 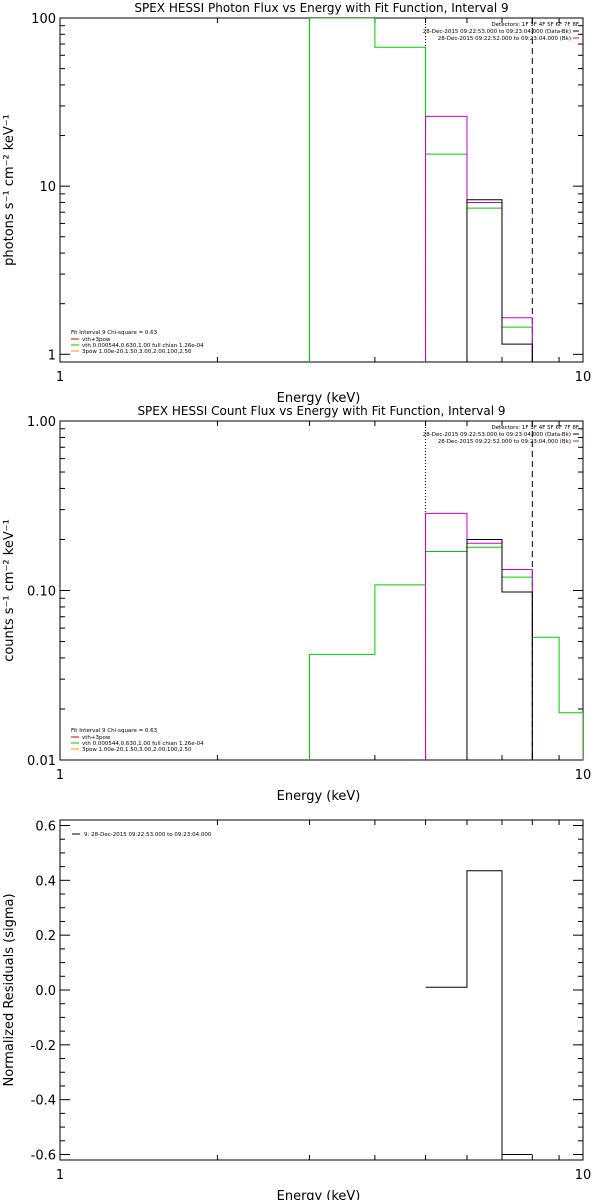 I want to click on y-tick-label: 1, so click(x=52, y=355).